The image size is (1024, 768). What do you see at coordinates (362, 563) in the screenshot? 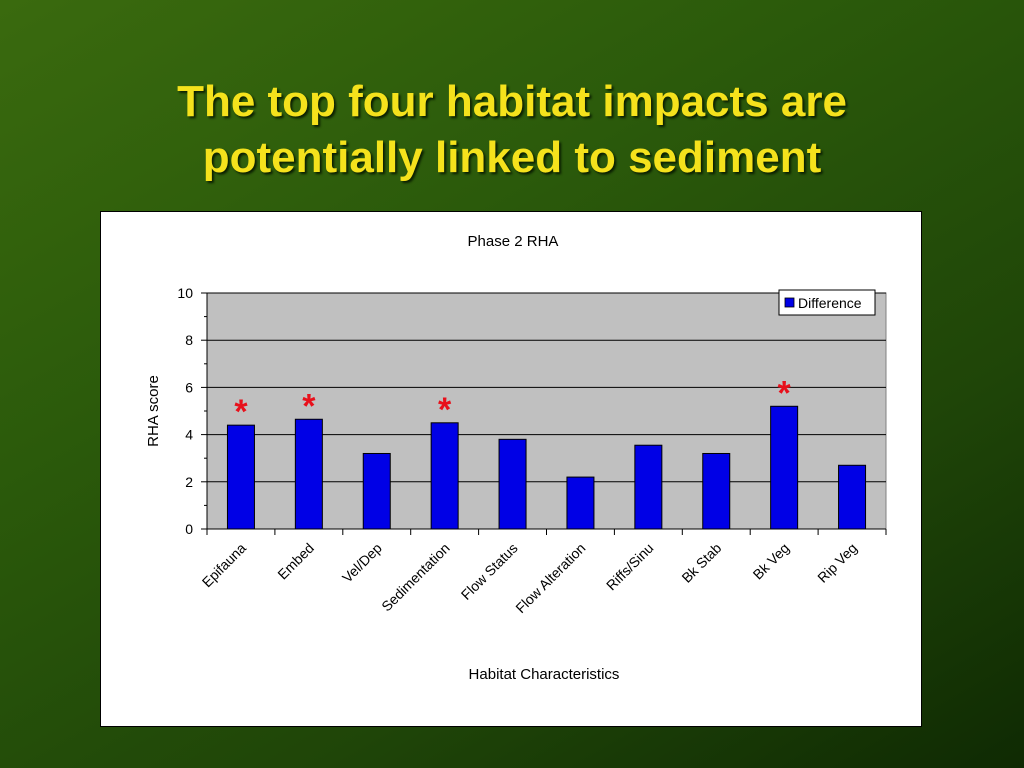
I see `x-tick-label: Vel/Dep` at bounding box center [362, 563].